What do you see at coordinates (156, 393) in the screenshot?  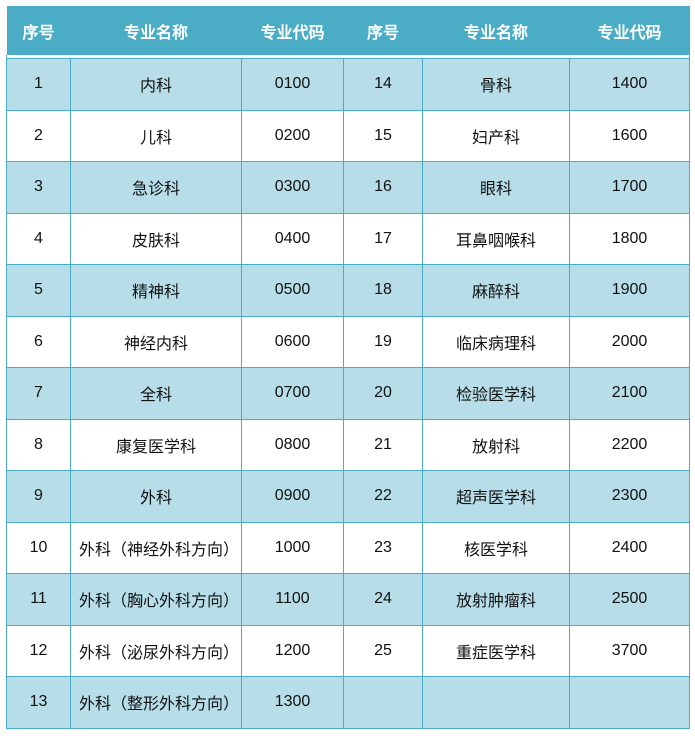 I see `name-cell: 全科` at bounding box center [156, 393].